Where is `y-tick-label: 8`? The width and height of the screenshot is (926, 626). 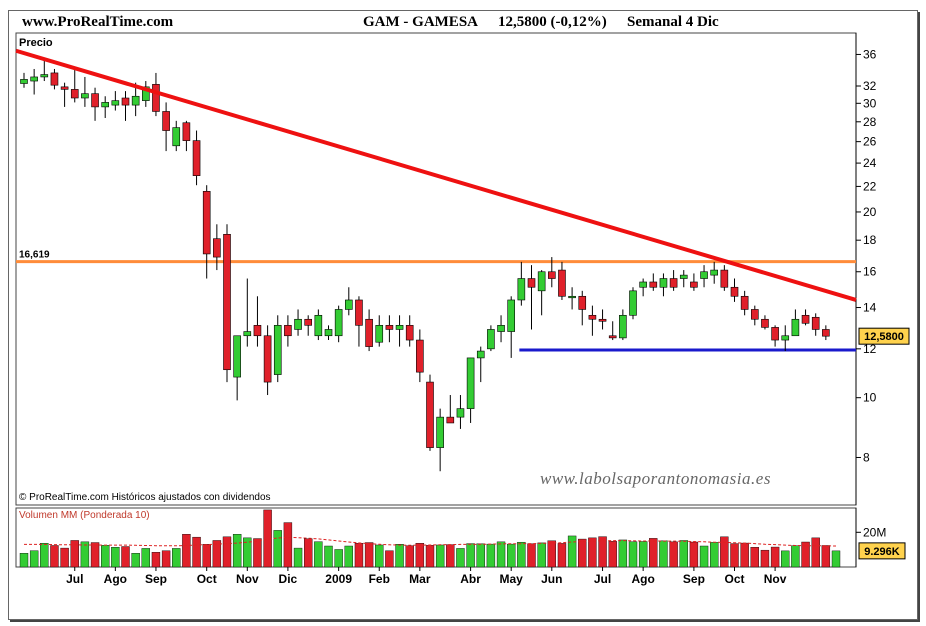 y-tick-label: 8 is located at coordinates (866, 457).